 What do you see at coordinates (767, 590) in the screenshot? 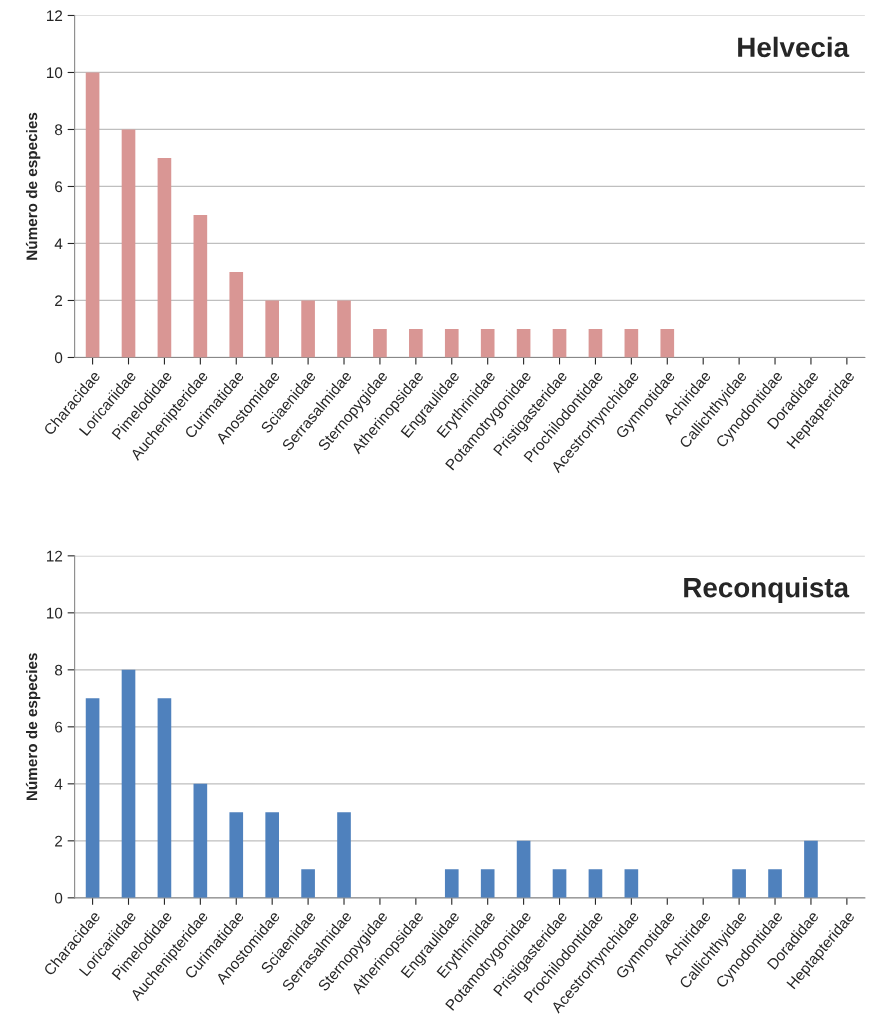
I see `text: Reconquista` at bounding box center [767, 590].